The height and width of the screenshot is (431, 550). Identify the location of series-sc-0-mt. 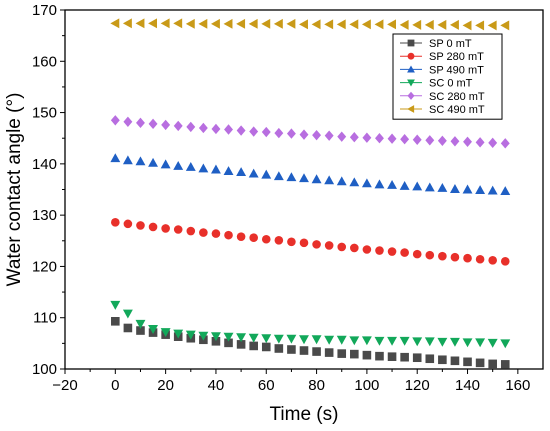
(310, 324).